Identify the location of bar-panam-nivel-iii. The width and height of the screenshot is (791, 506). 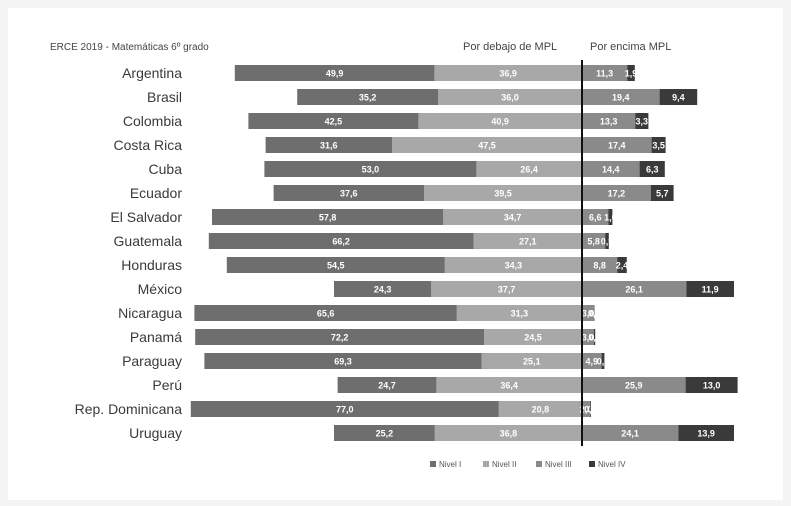
(588, 337).